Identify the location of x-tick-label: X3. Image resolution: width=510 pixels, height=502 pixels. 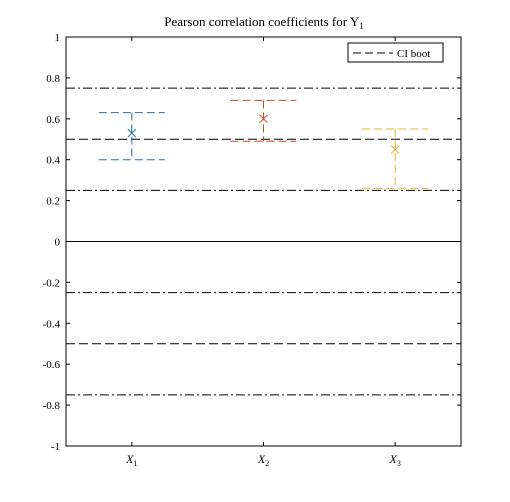
(394, 460).